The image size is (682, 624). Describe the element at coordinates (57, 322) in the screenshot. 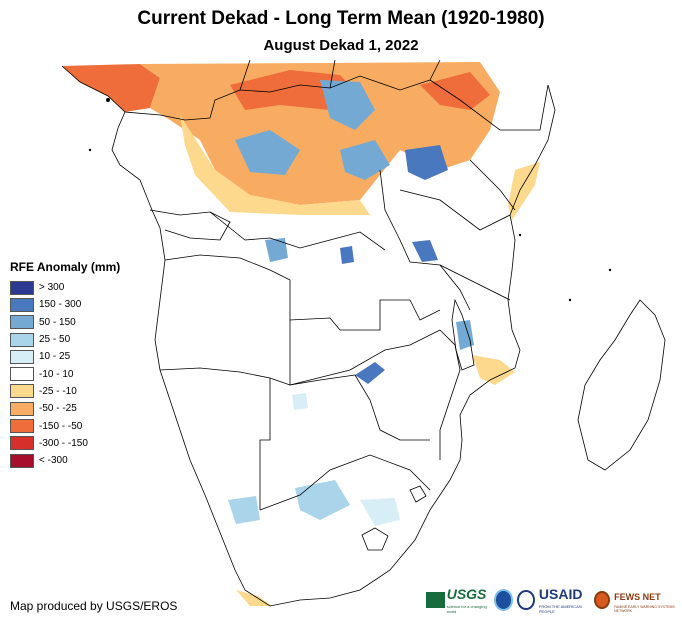

I see `legend-label: 50 - 150` at that location.